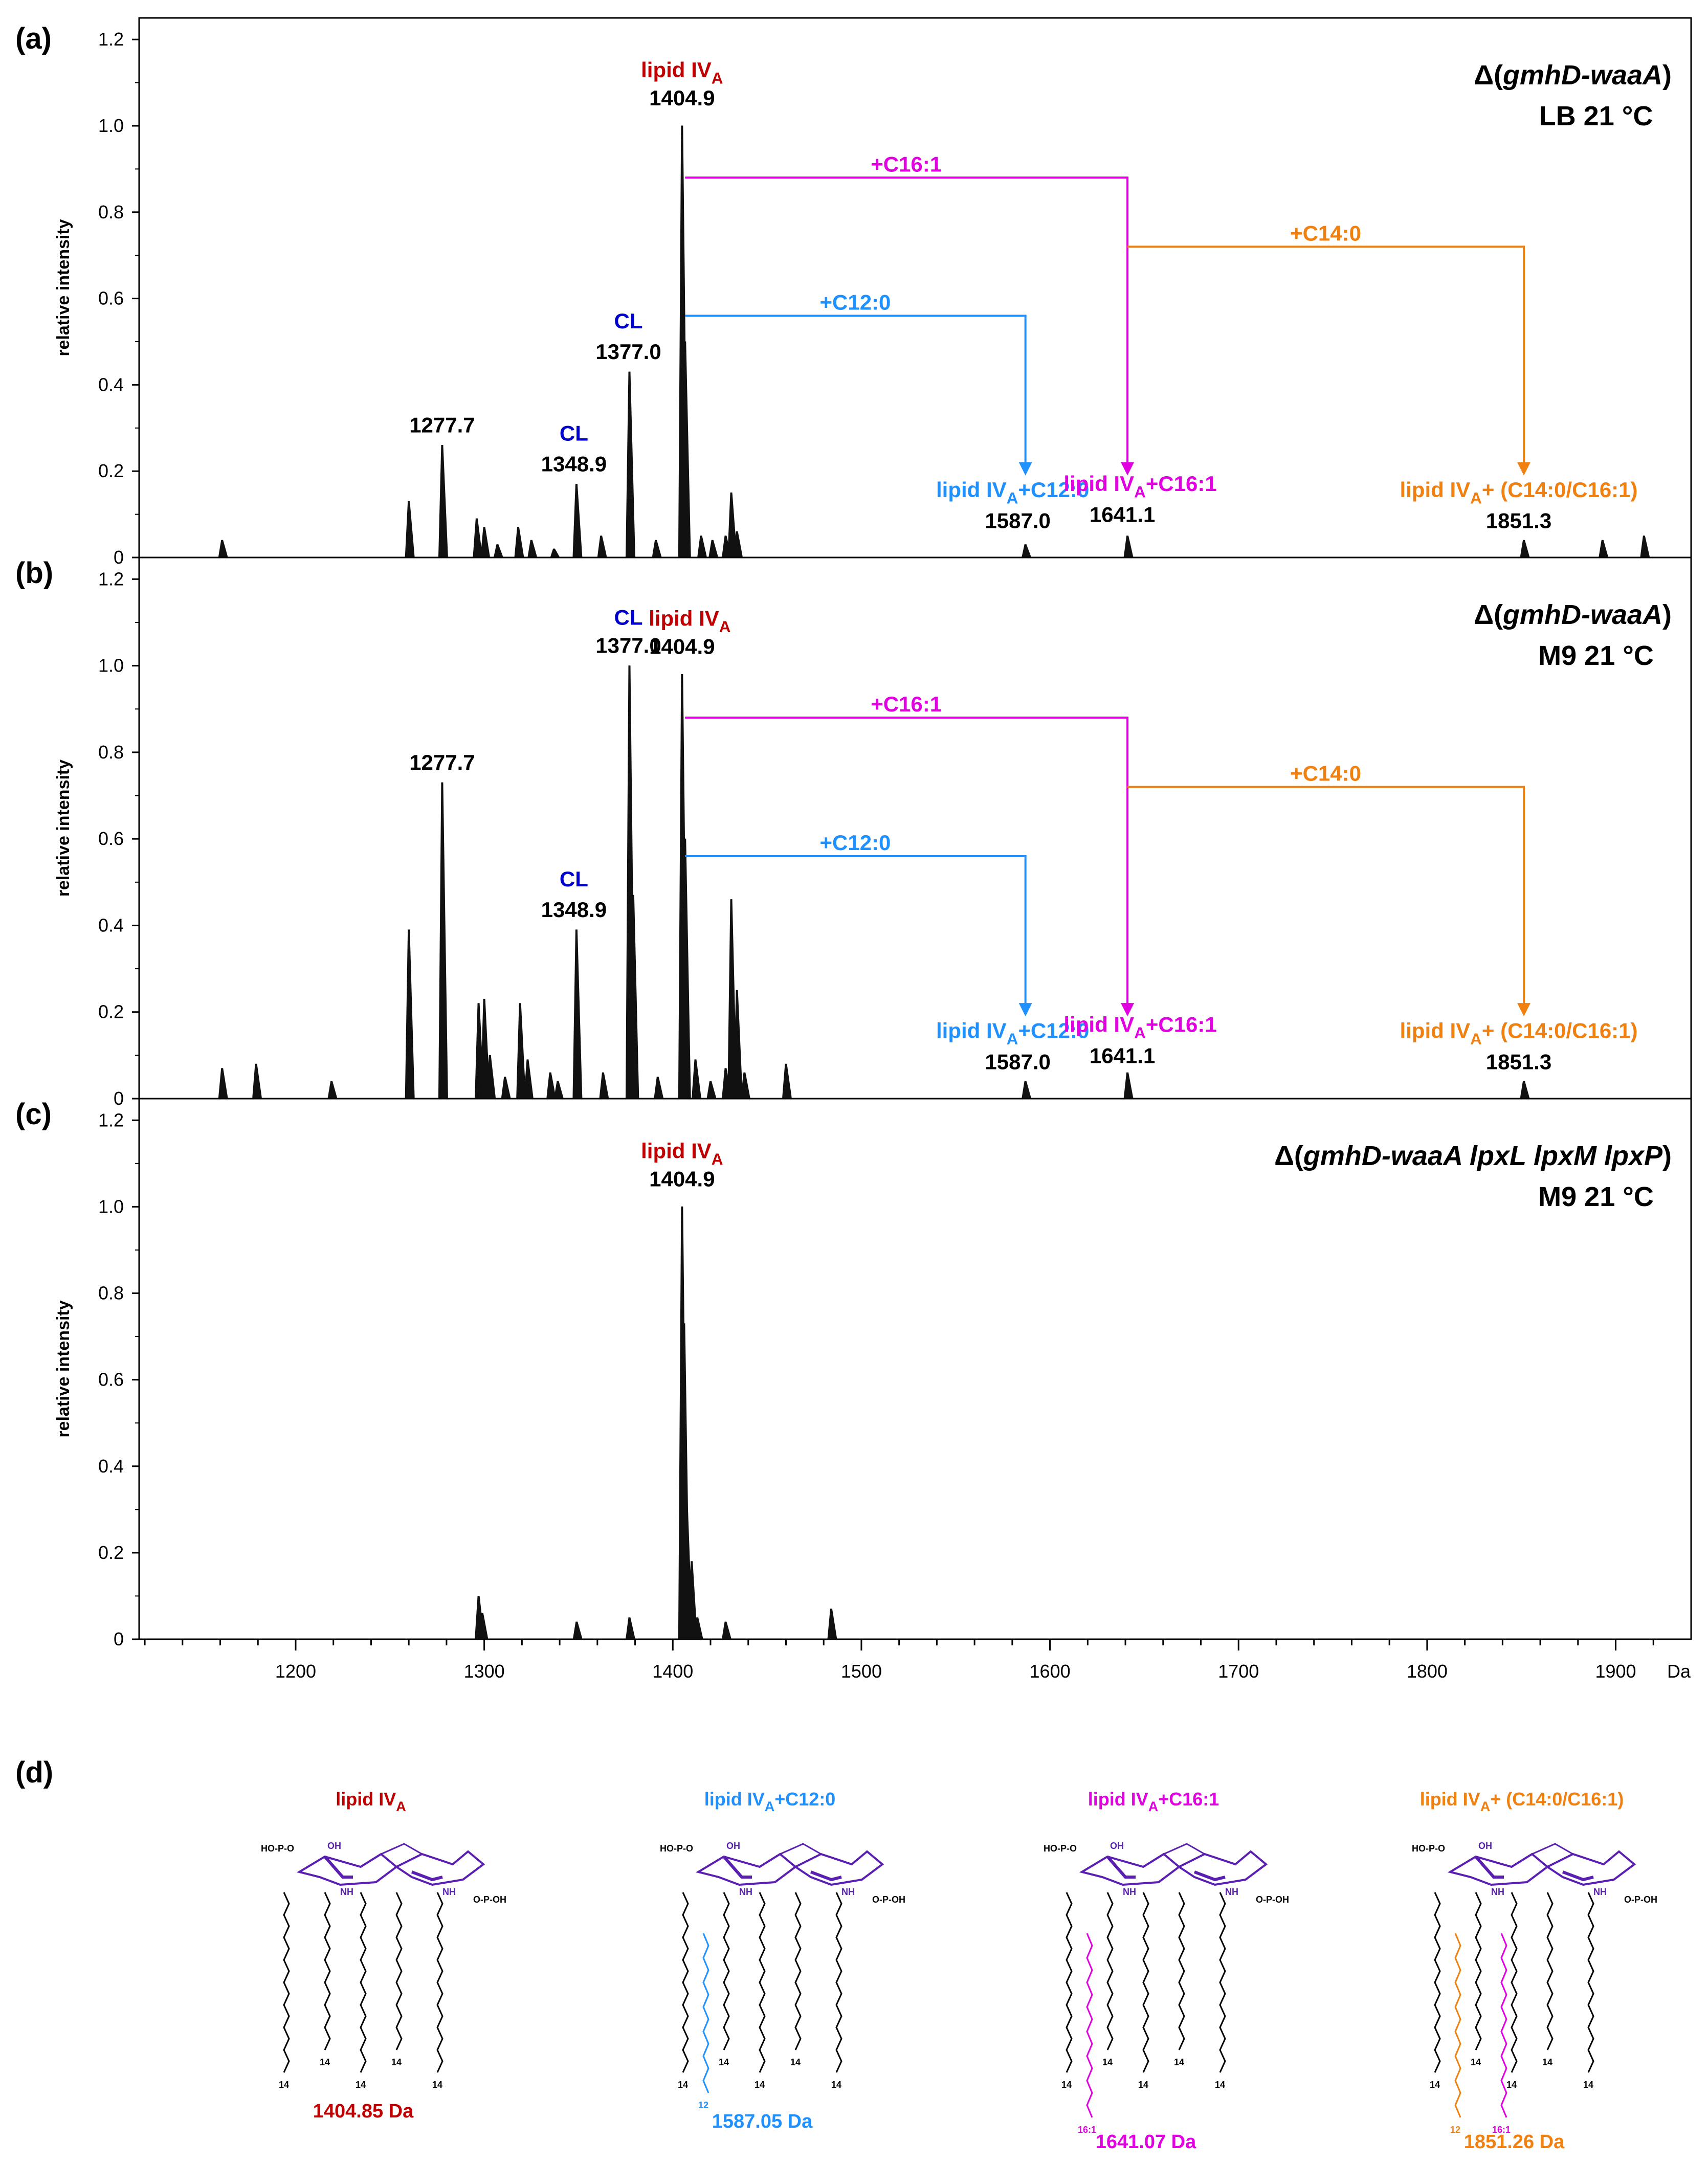 The height and width of the screenshot is (2164, 1708). Describe the element at coordinates (1053, 490) in the screenshot. I see `c12-product-label-rest: +C12:0` at that location.